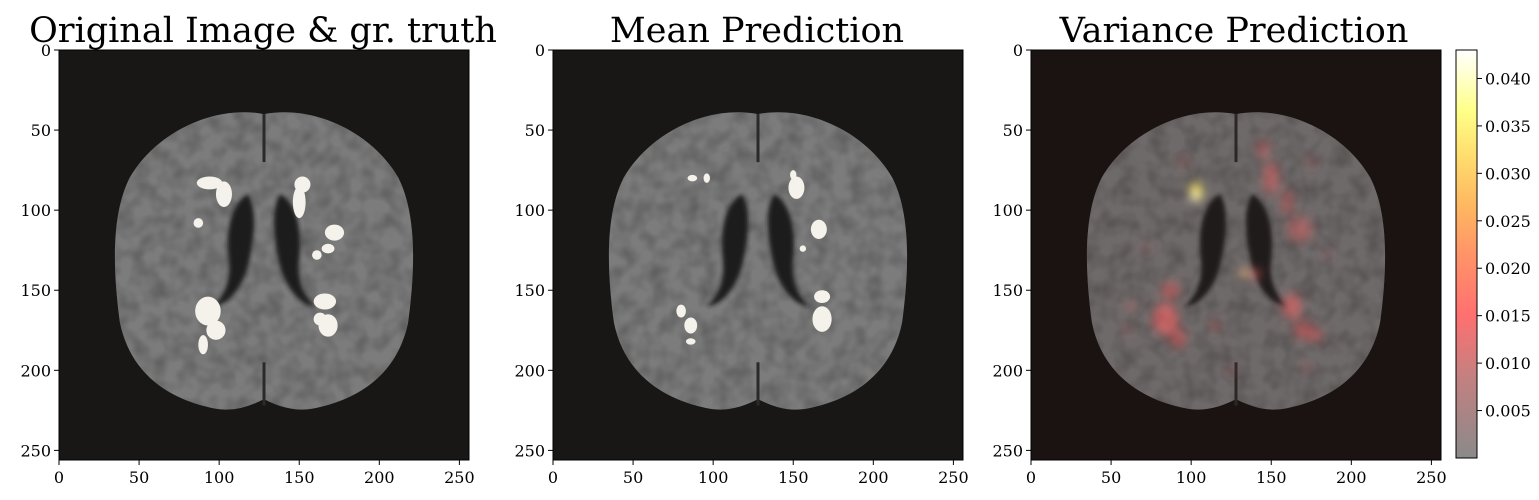 The height and width of the screenshot is (500, 1539). Describe the element at coordinates (1508, 126) in the screenshot. I see `colorbar-tick-label: 0.035` at that location.